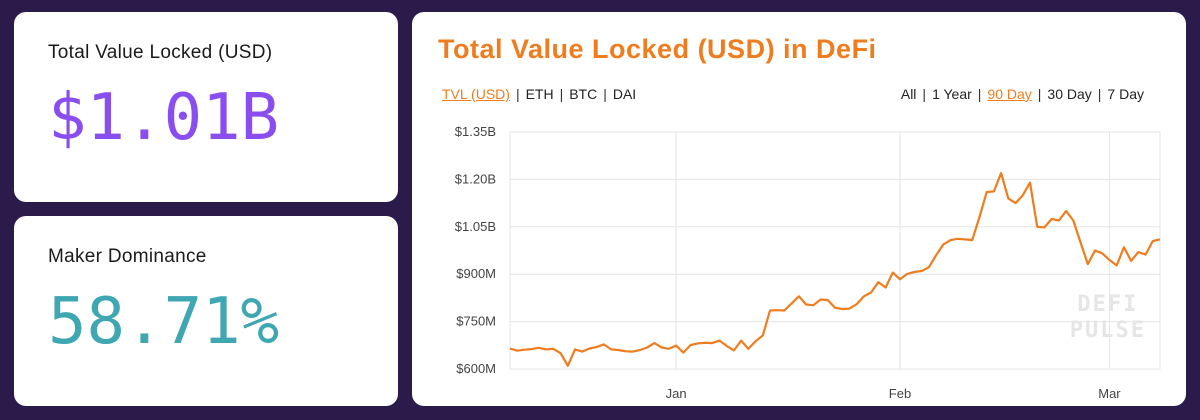 The image size is (1200, 420). I want to click on range-option-30-day: 30 Day, so click(1069, 94).